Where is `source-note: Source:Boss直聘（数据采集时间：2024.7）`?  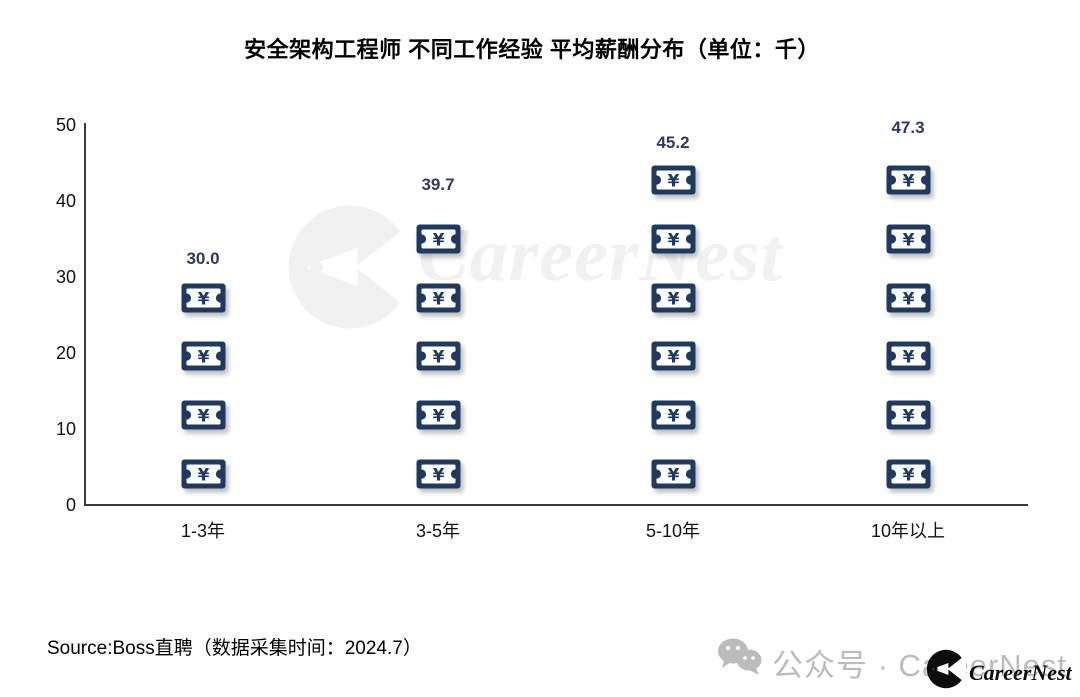
source-note: Source:Boss直聘（数据采集时间：2024.7） is located at coordinates (234, 648).